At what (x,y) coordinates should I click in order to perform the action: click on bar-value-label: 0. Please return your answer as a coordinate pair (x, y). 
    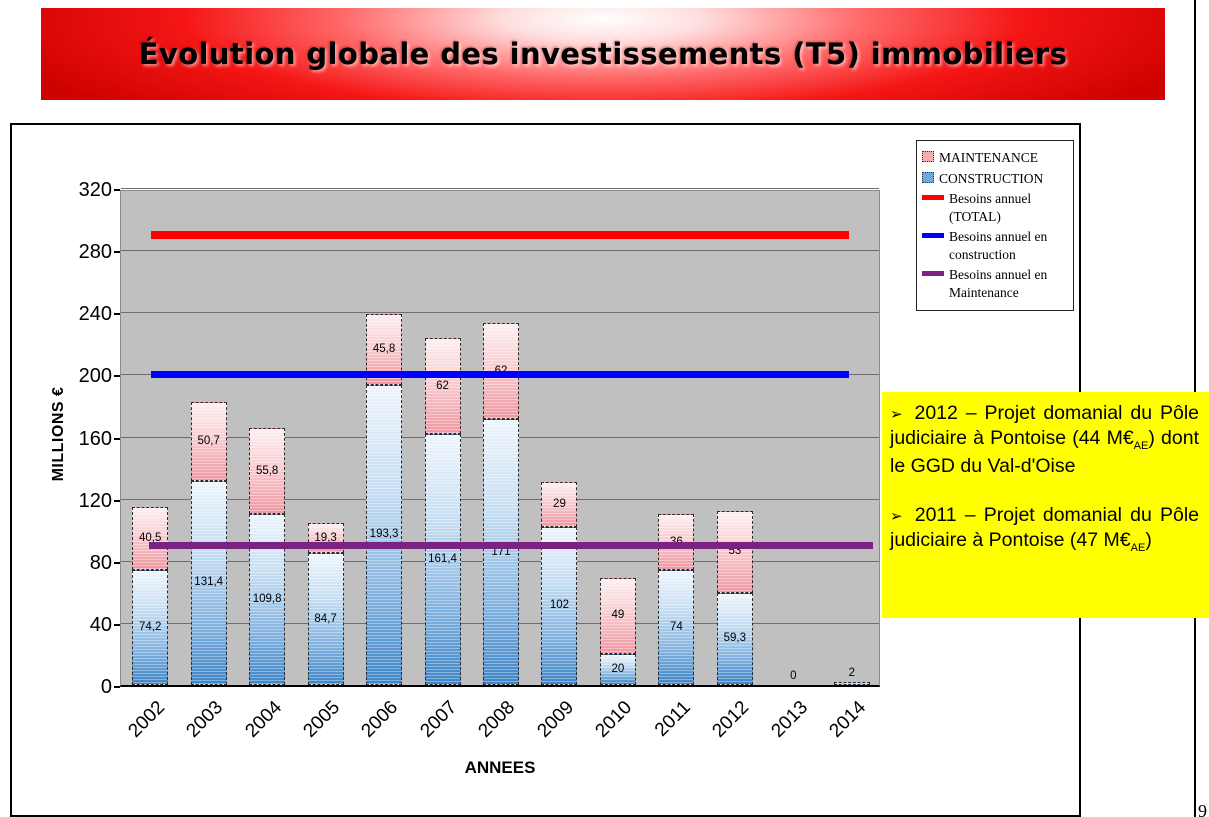
    Looking at the image, I should click on (793, 676).